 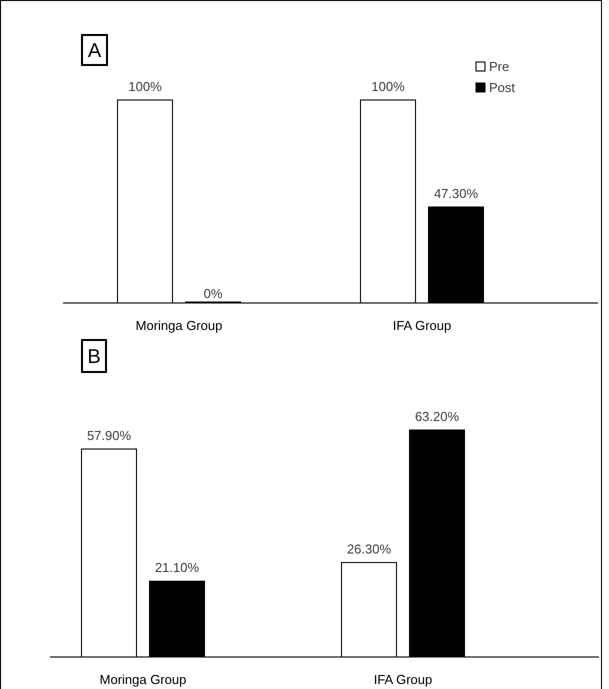 What do you see at coordinates (369, 549) in the screenshot?
I see `data-label: 26.30%` at bounding box center [369, 549].